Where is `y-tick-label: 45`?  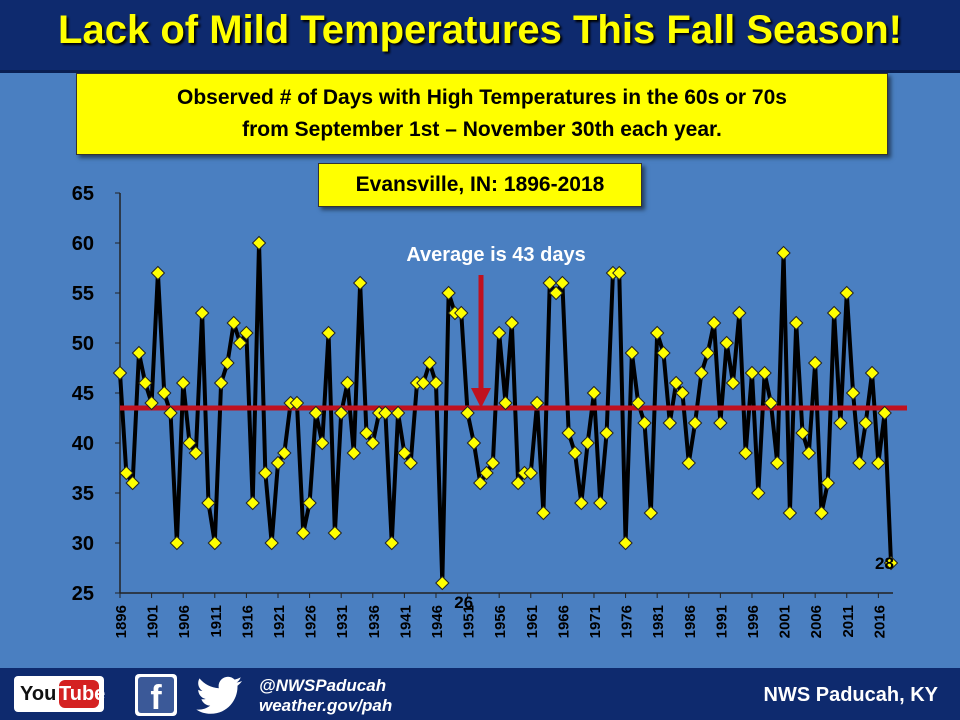 y-tick-label: 45 is located at coordinates (83, 394).